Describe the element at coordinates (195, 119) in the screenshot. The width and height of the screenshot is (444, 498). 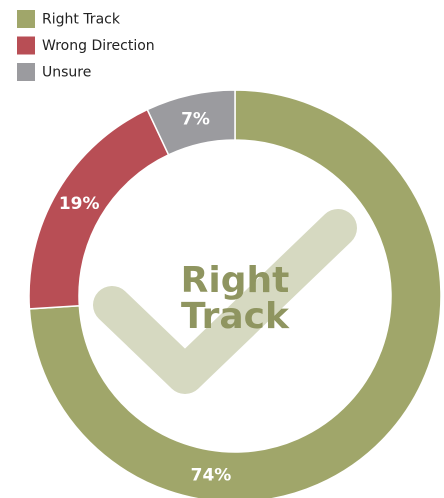
I see `value-label: 7%` at that location.